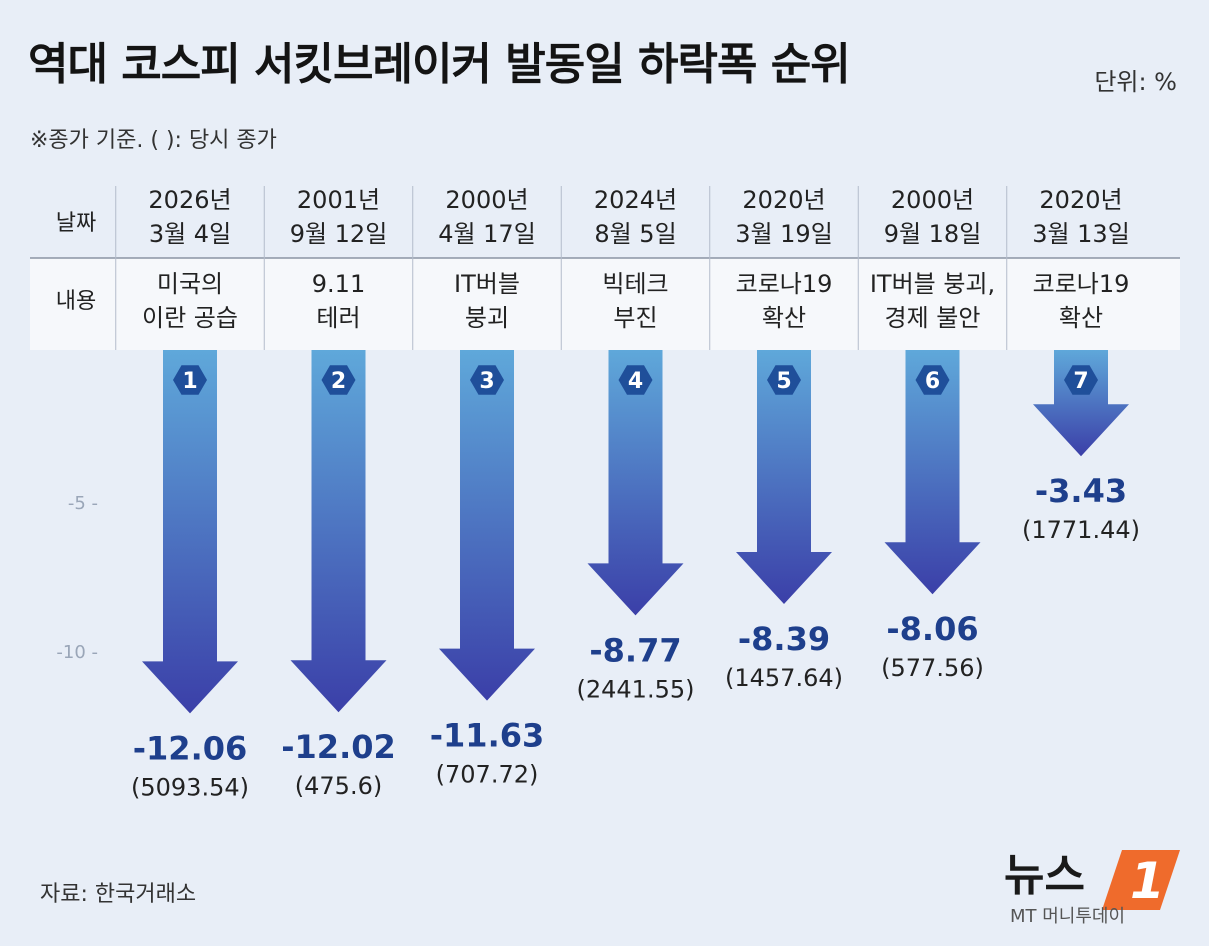  What do you see at coordinates (605, 304) in the screenshot?
I see `content-row-band` at bounding box center [605, 304].